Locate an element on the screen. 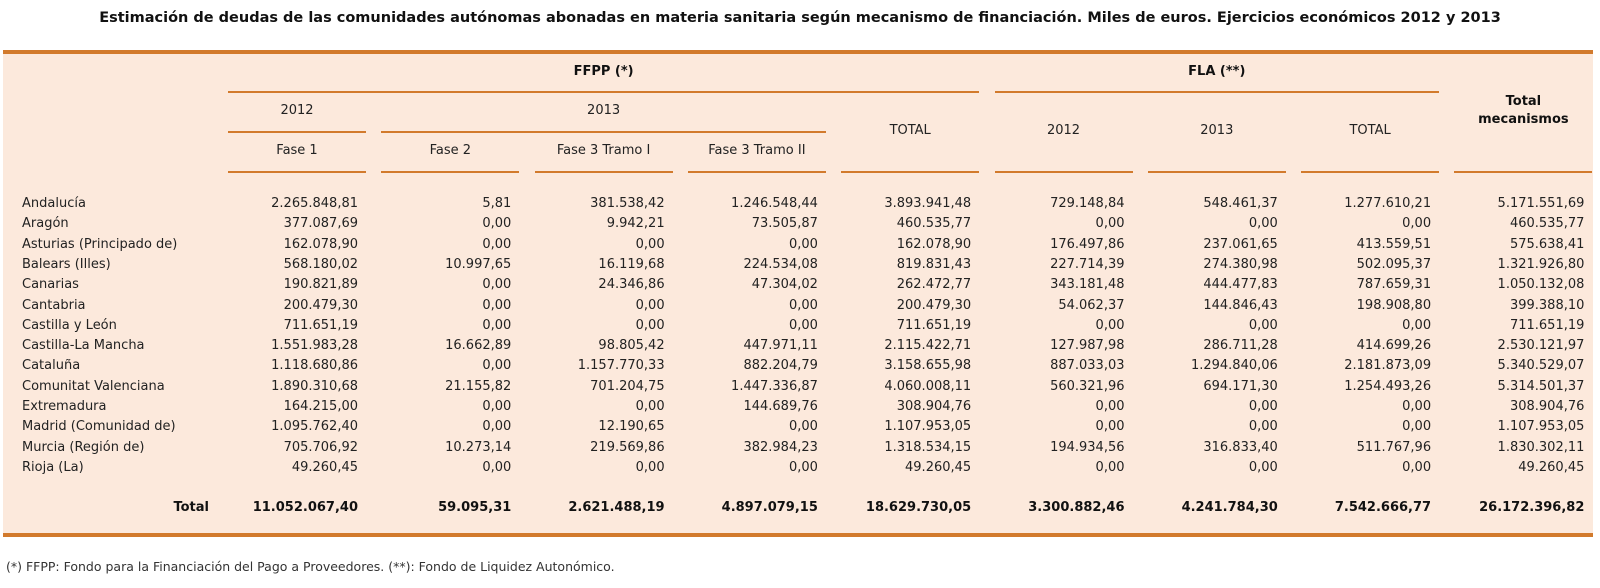 This screenshot has width=1600, height=588. value-cell: 5.340.529,07 is located at coordinates (1541, 366).